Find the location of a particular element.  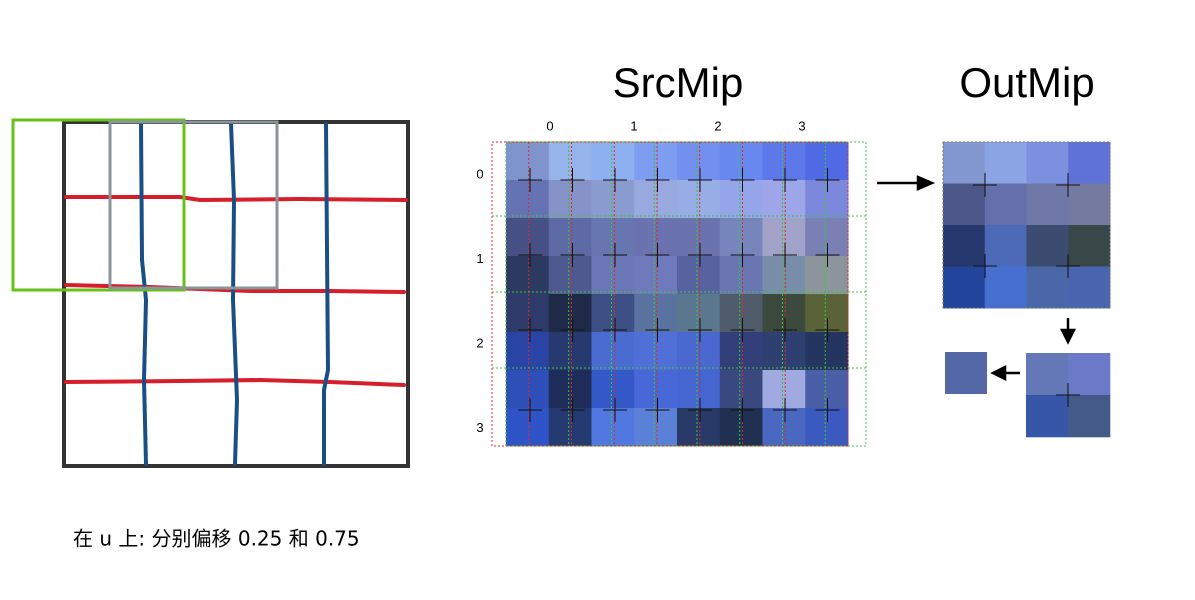

column-label: 0 is located at coordinates (549, 125).